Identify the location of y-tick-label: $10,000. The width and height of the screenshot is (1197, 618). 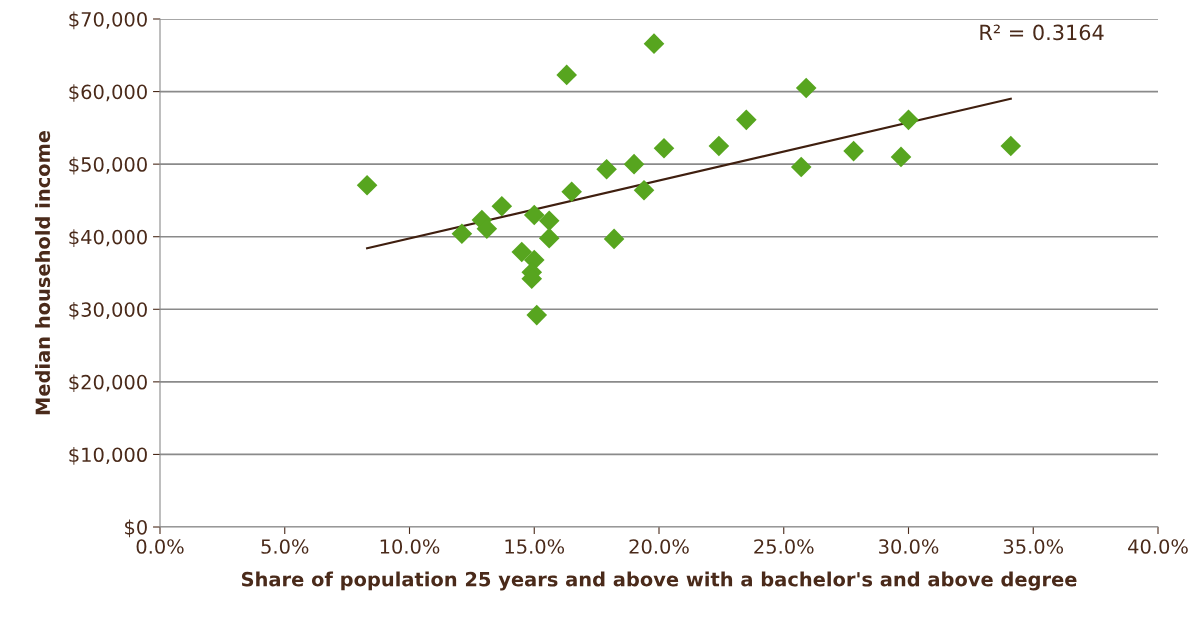
(108, 456).